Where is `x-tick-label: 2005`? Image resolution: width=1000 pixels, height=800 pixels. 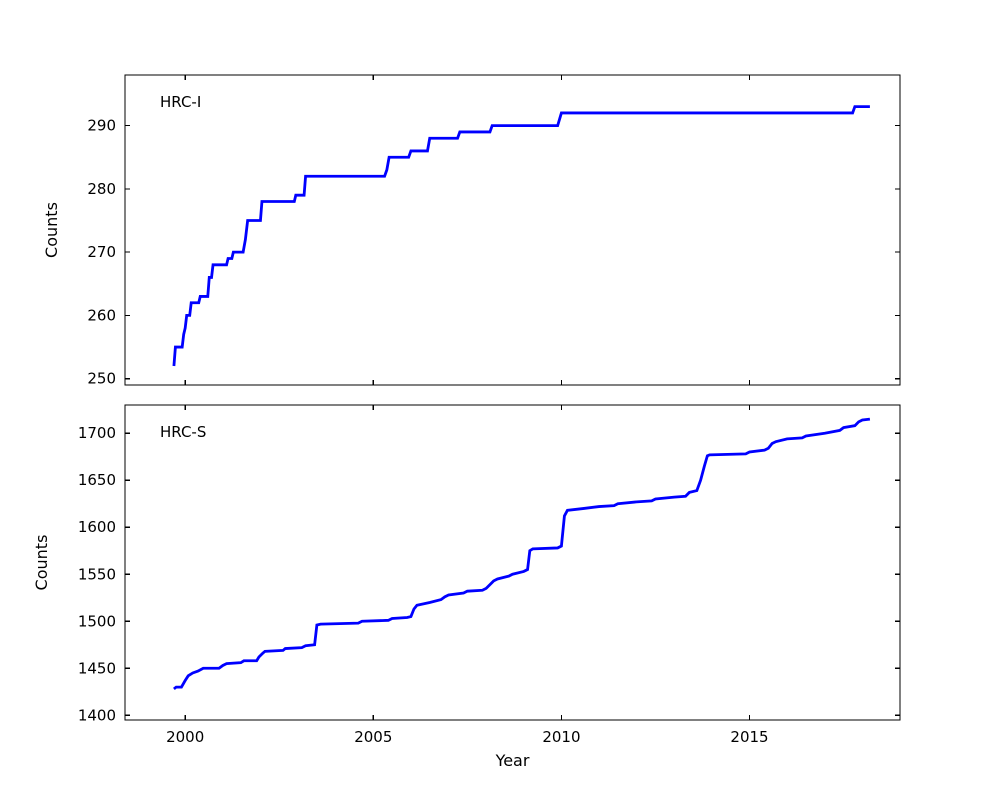
x-tick-label: 2005 is located at coordinates (373, 737).